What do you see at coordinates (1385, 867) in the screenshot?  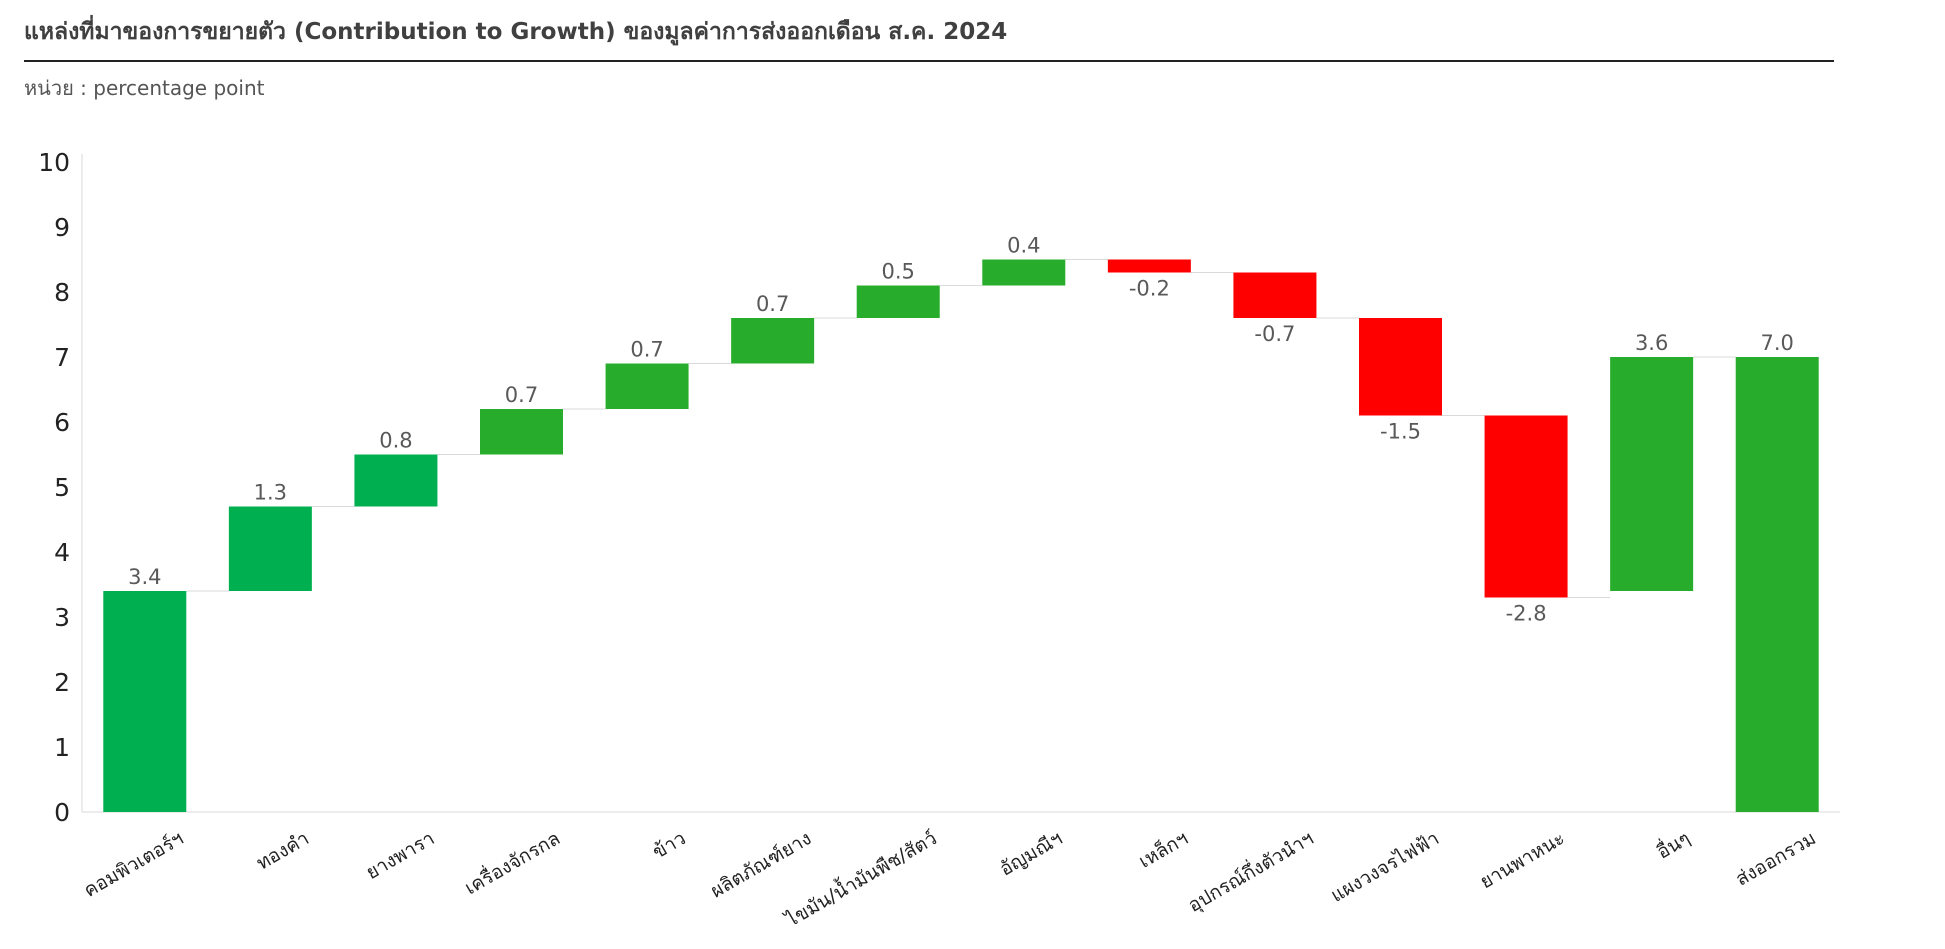 I see `x-tick-label: แผงวงจรไฟฟ้า` at bounding box center [1385, 867].